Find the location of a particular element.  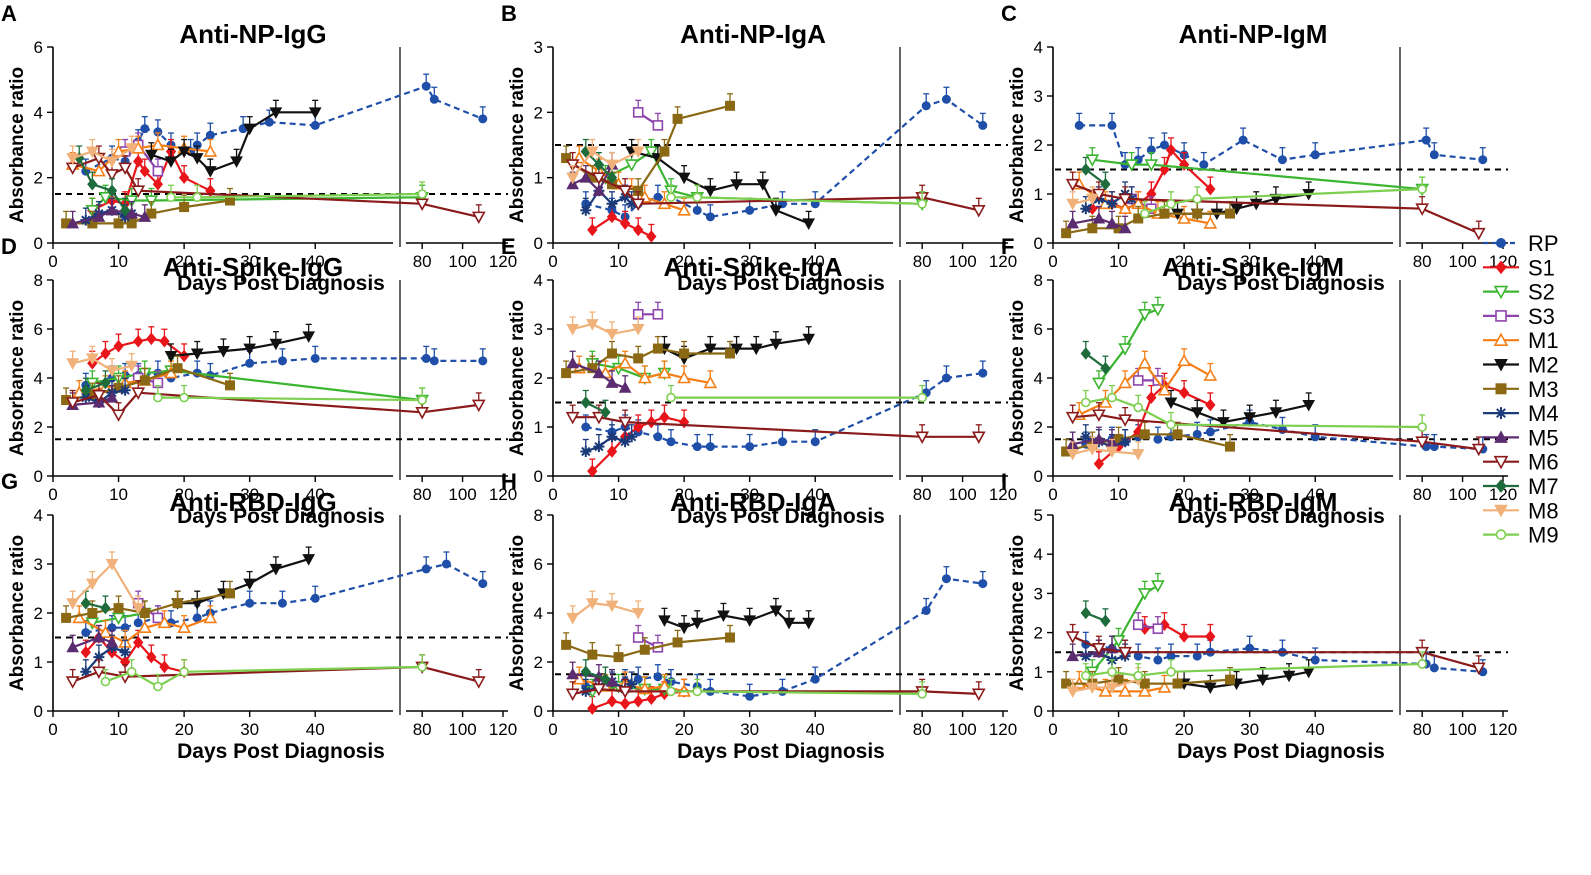

series-M8 is located at coordinates (605, 326).